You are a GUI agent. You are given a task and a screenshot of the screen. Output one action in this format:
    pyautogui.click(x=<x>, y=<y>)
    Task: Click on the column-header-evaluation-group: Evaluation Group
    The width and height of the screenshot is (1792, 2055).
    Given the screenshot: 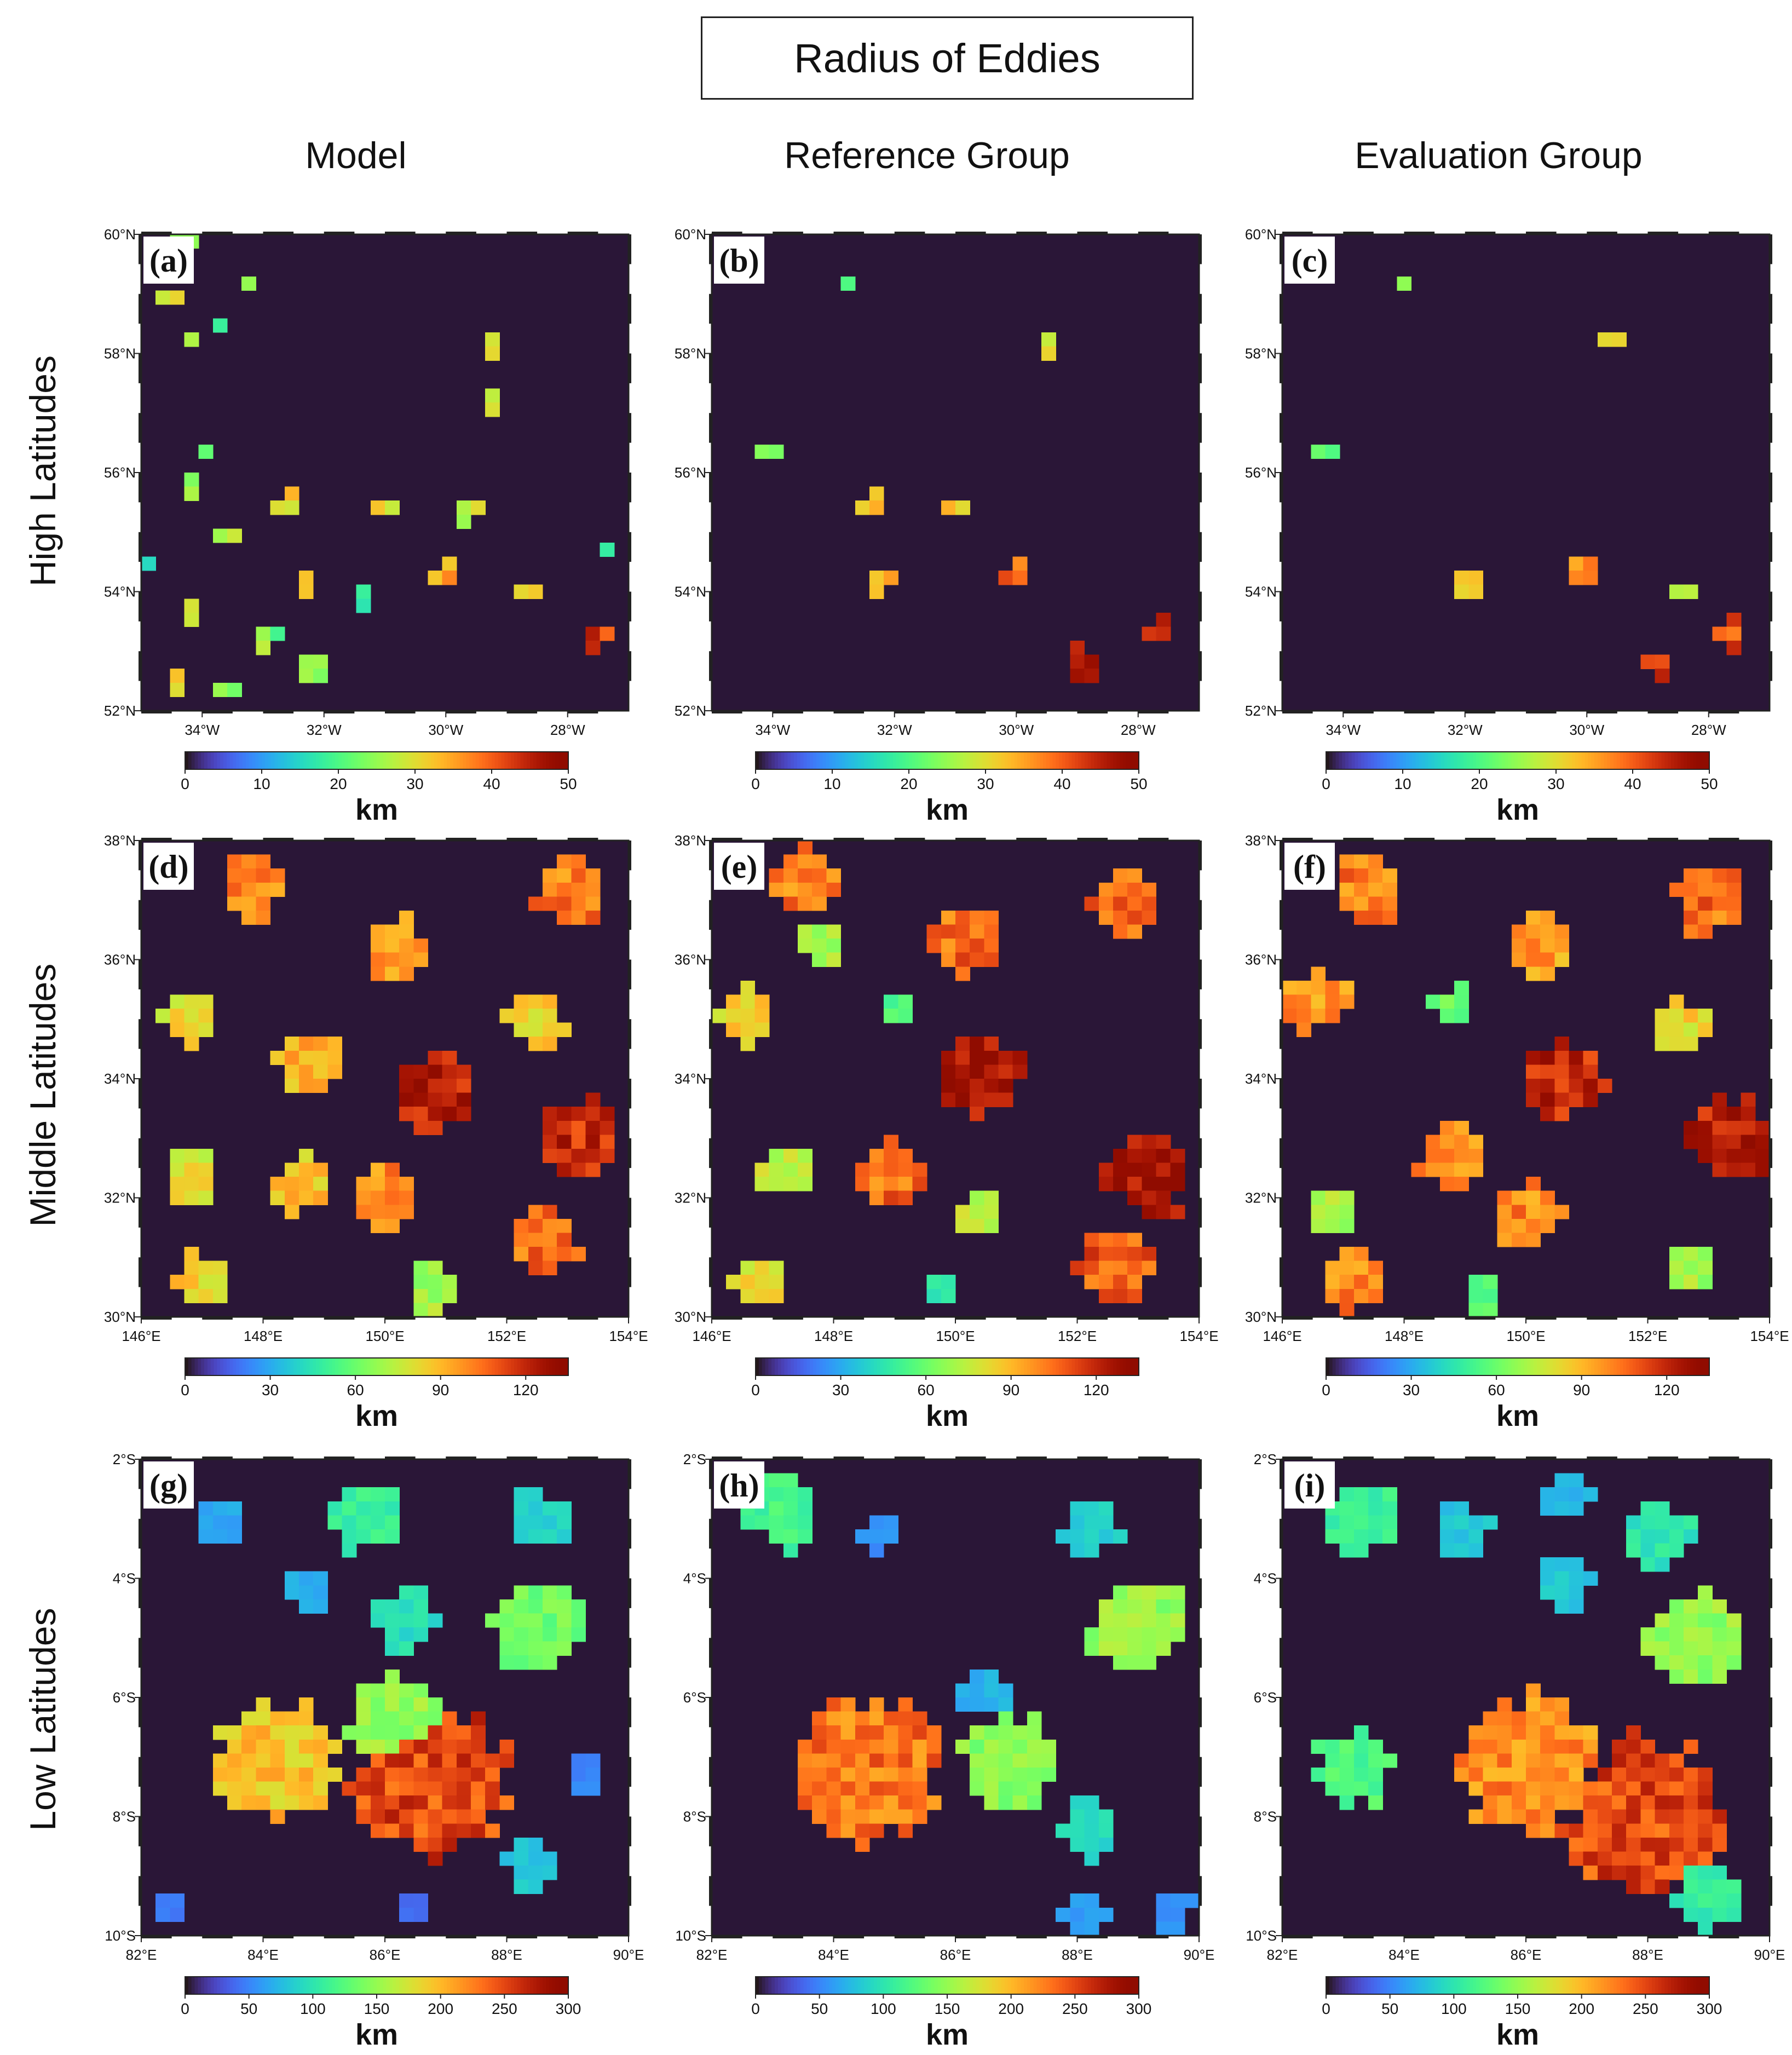 What is the action you would take?
    pyautogui.click(x=1499, y=155)
    